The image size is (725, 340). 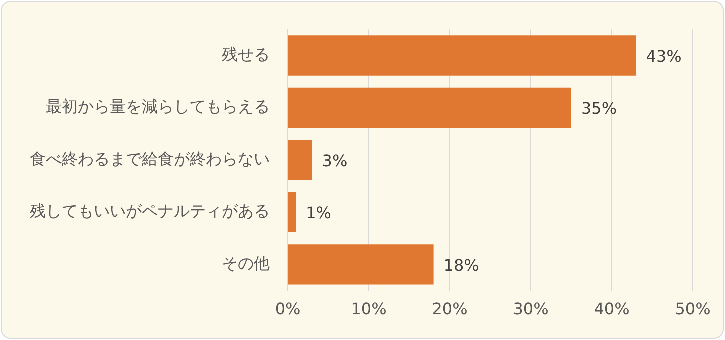 What do you see at coordinates (612, 309) in the screenshot?
I see `x-tick-label: 40%` at bounding box center [612, 309].